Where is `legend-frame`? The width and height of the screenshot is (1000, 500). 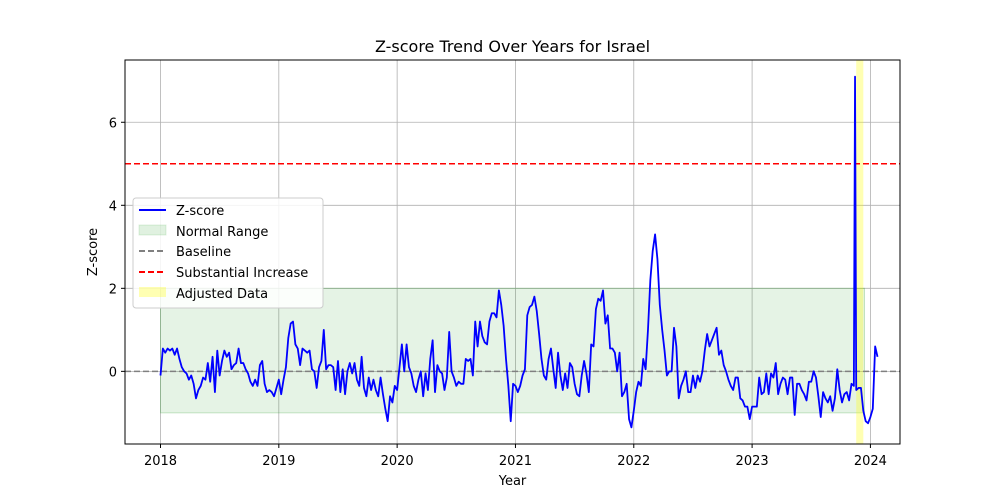
legend-frame is located at coordinates (228, 253).